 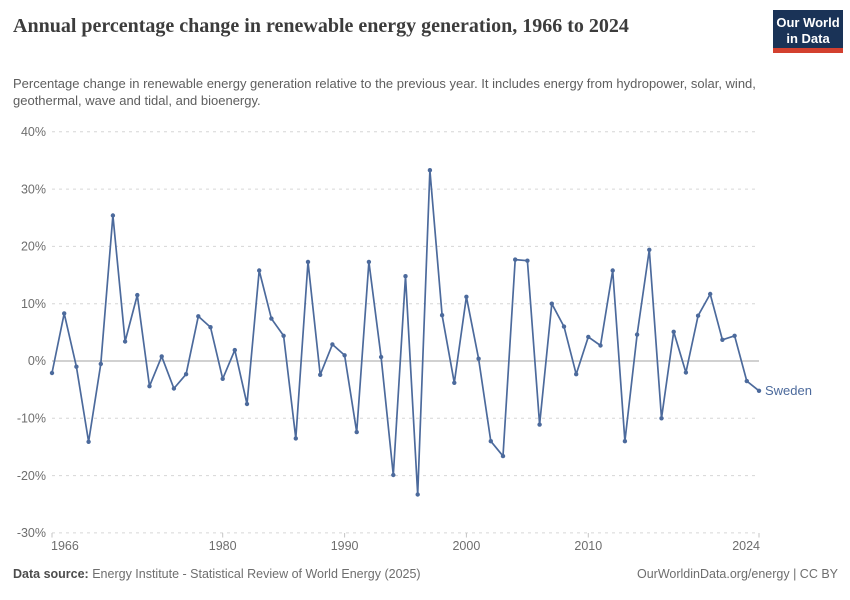 I want to click on x-axis-label: 2010, so click(x=588, y=546).